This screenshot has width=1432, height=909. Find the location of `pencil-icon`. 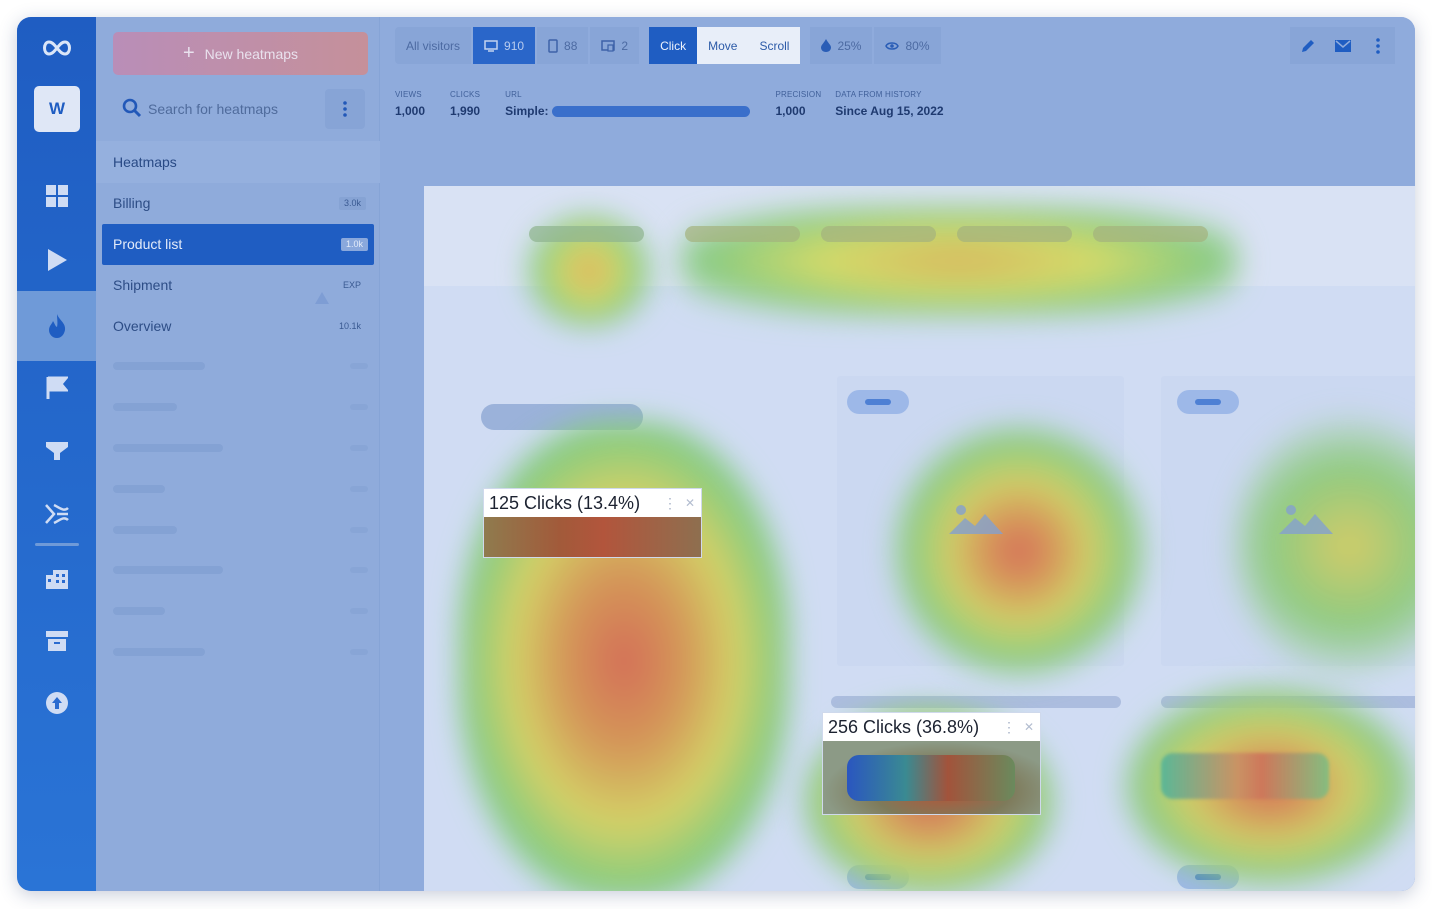

pencil-icon is located at coordinates (1307, 45).